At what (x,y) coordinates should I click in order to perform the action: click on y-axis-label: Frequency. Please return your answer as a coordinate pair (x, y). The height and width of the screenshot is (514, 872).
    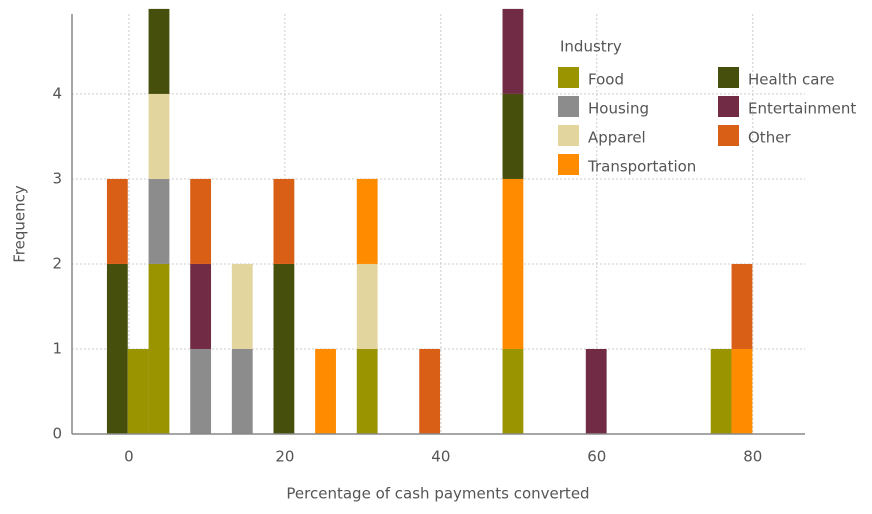
    Looking at the image, I should click on (20, 224).